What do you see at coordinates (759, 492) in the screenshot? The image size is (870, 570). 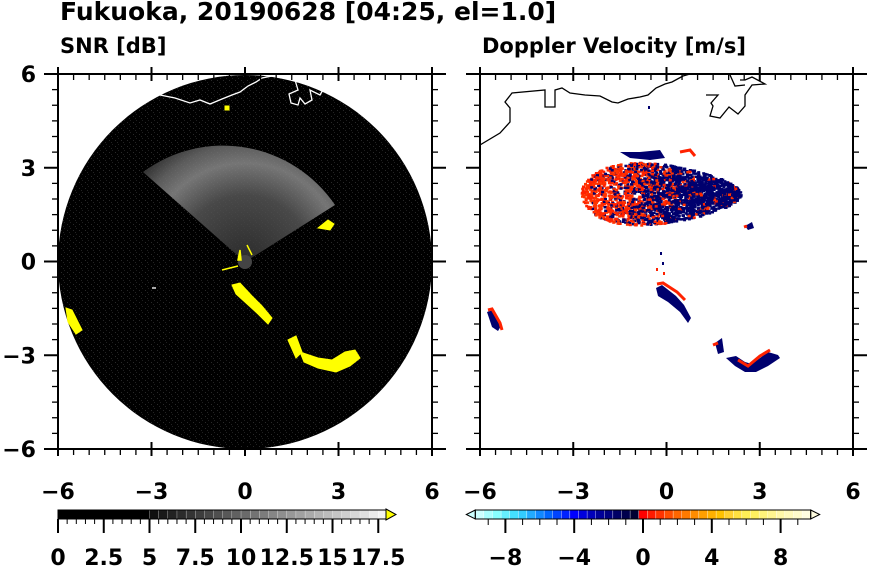 I see `x-tick-label: 3` at bounding box center [759, 492].